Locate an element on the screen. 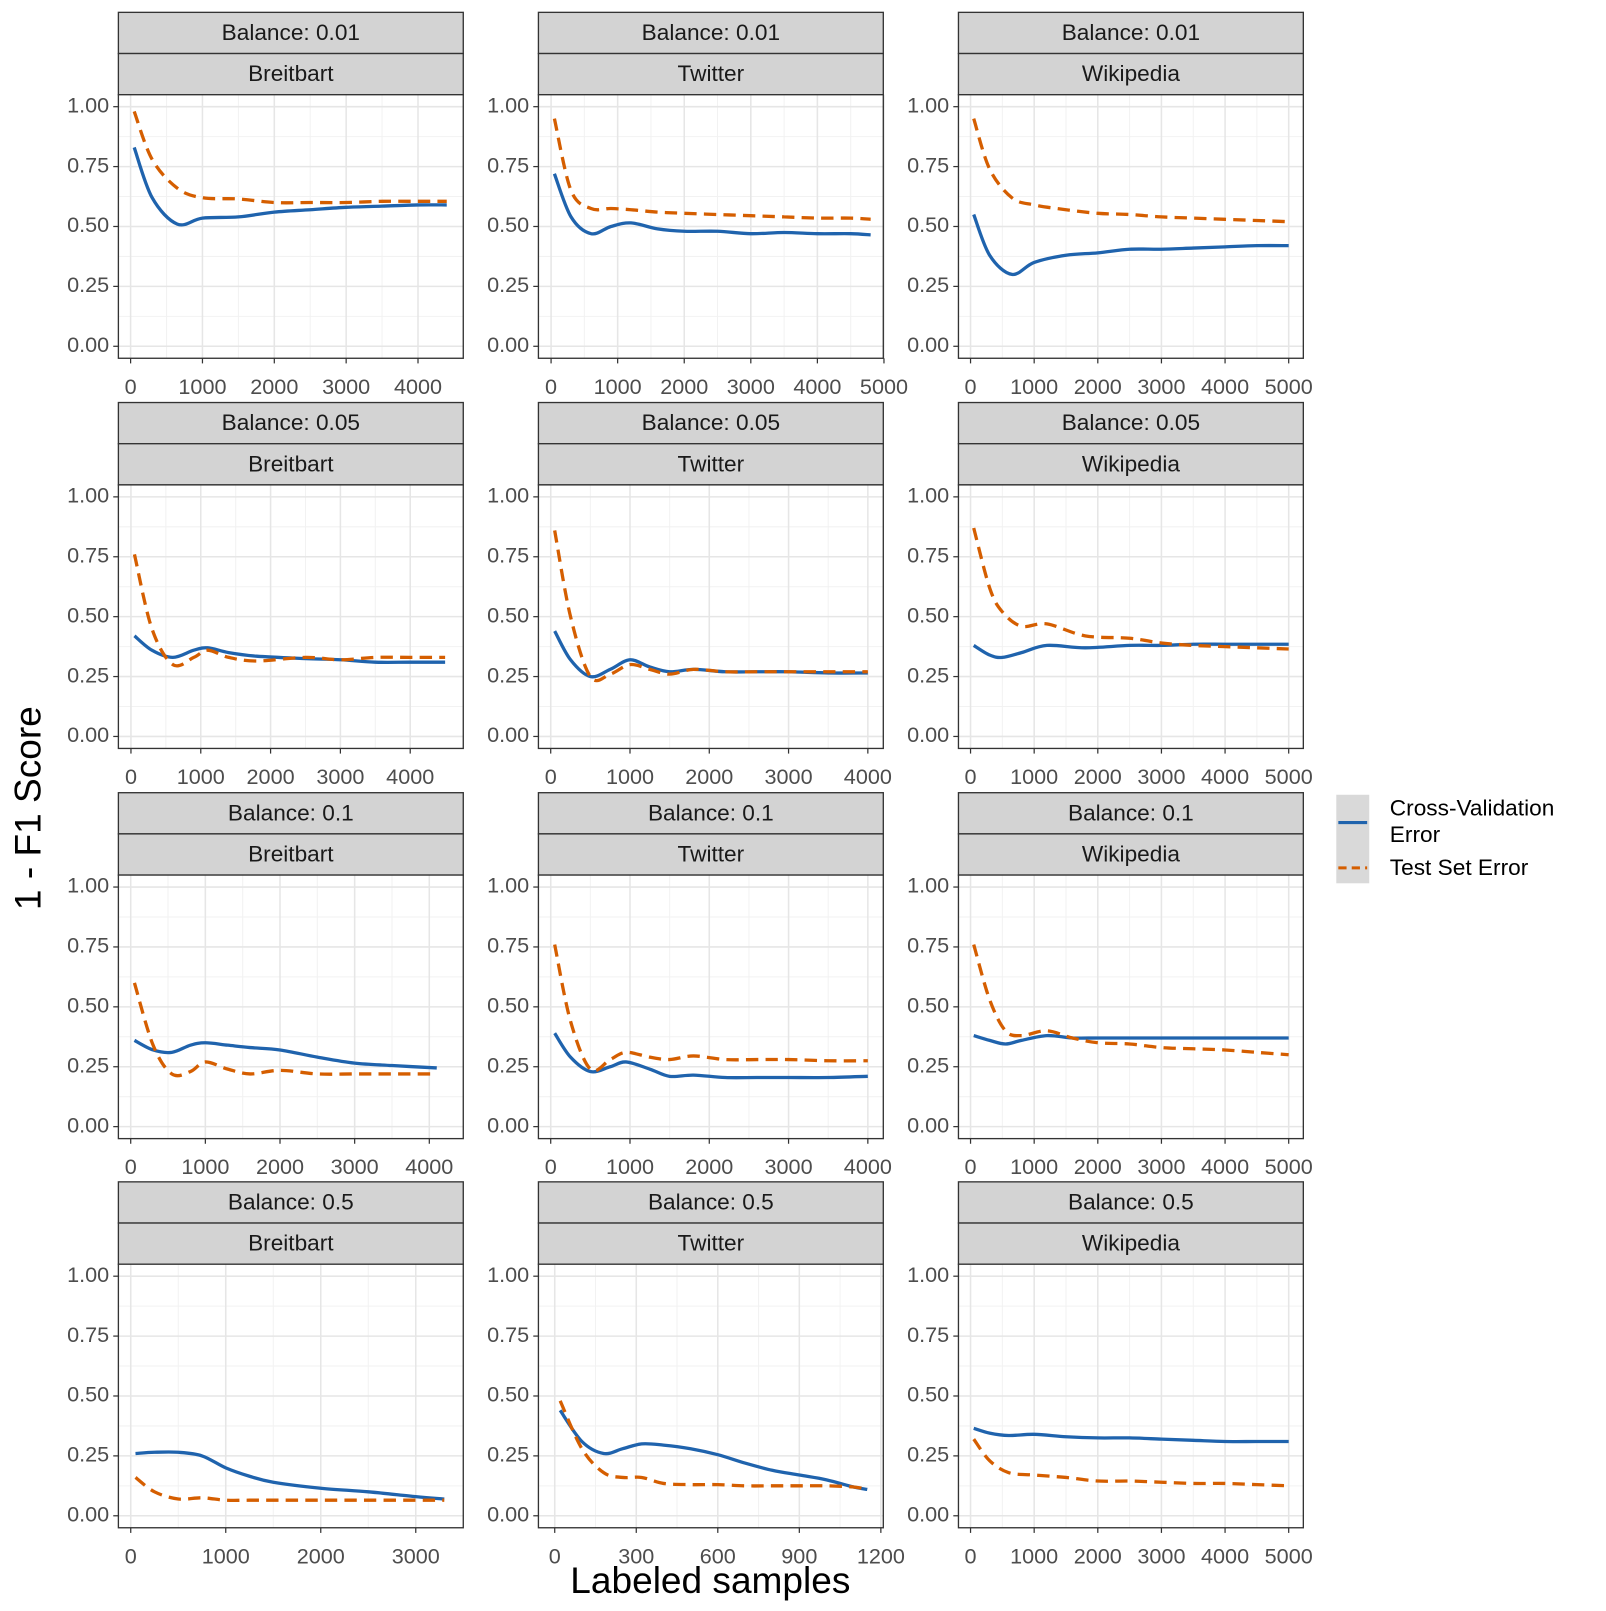 The image size is (1606, 1611). legend-key-background is located at coordinates (1353, 839).